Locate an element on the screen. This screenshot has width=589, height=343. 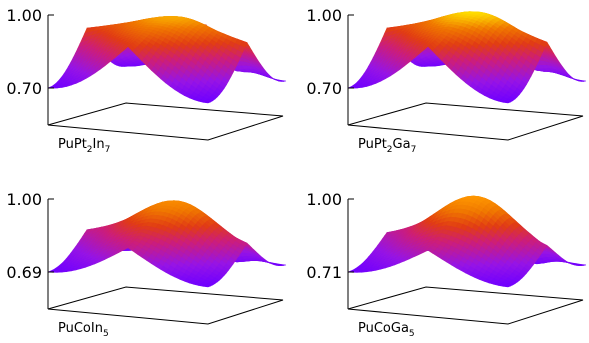
z-tick-label-min: 0.71 is located at coordinates (324, 272).